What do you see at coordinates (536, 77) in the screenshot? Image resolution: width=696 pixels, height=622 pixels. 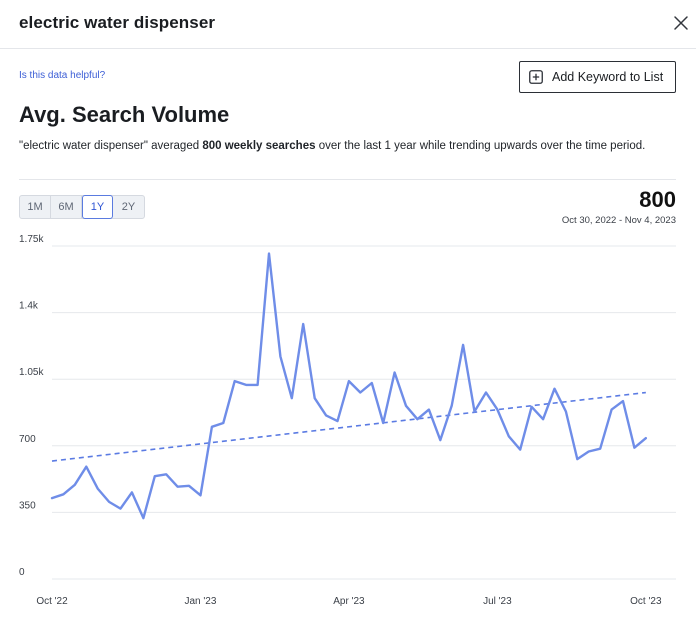 I see `plus-square-icon` at bounding box center [536, 77].